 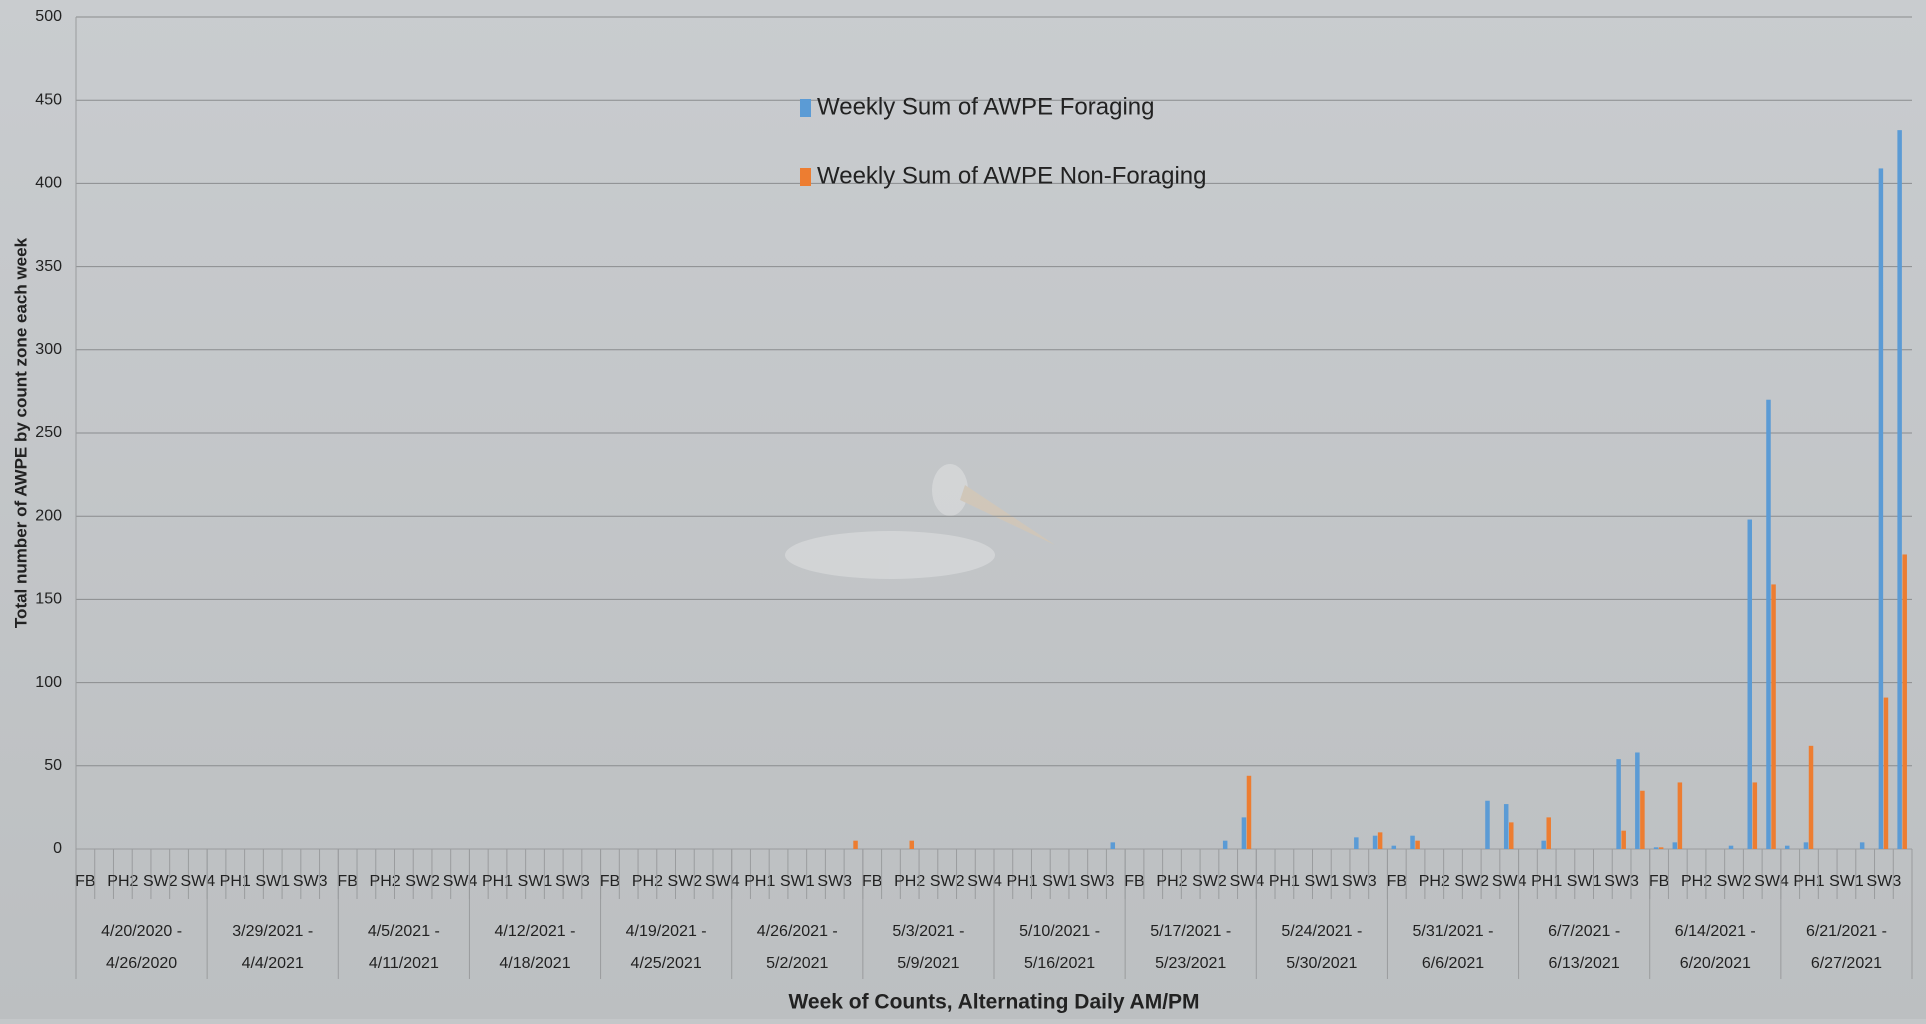 What do you see at coordinates (53, 765) in the screenshot?
I see `y-tick-label: 50` at bounding box center [53, 765].